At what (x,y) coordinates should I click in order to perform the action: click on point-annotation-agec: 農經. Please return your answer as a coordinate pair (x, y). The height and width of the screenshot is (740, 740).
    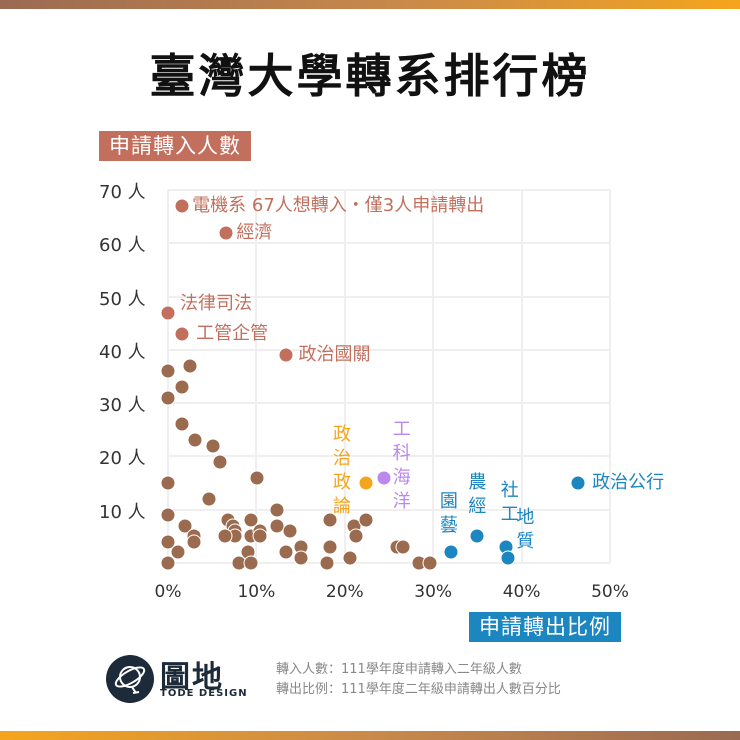
    Looking at the image, I should click on (477, 495).